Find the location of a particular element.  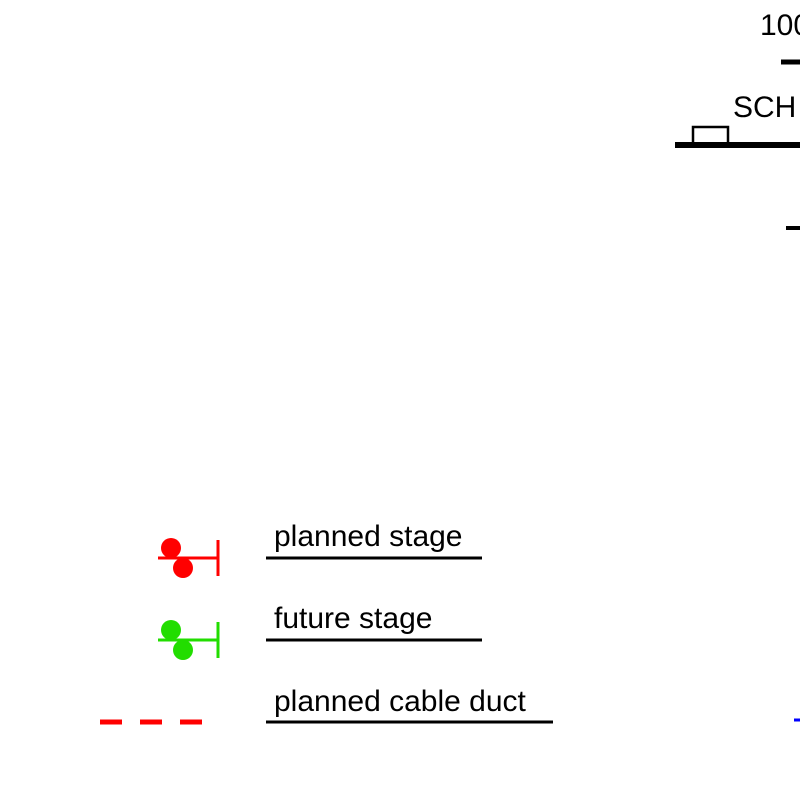

kilometer-label: 100 is located at coordinates (780, 25).